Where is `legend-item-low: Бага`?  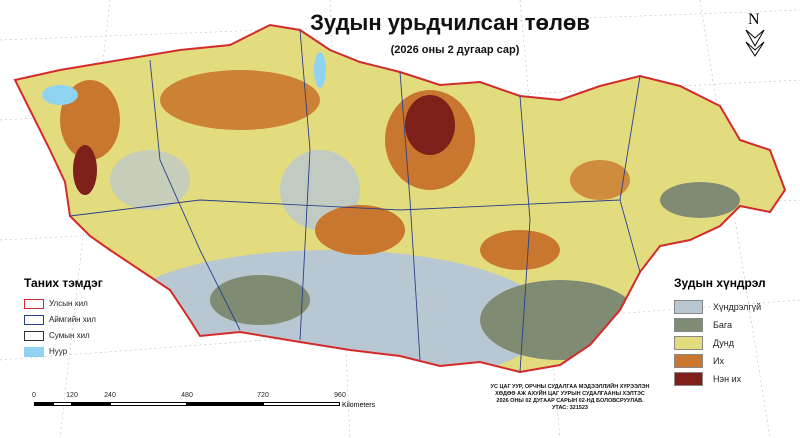 legend-item-low: Бага is located at coordinates (720, 325).